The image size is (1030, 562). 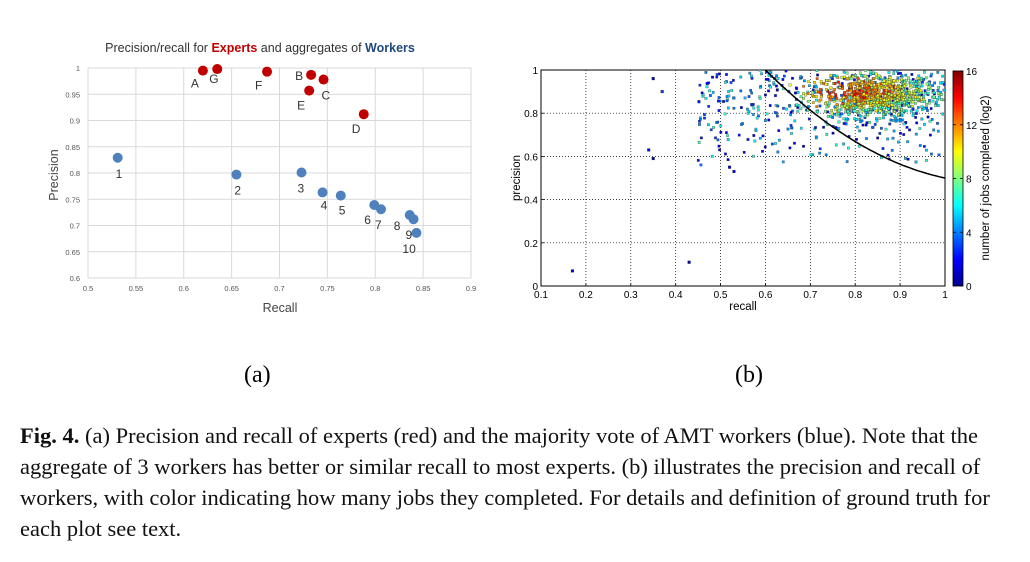 I want to click on sublabel-b: (b), so click(x=749, y=375).